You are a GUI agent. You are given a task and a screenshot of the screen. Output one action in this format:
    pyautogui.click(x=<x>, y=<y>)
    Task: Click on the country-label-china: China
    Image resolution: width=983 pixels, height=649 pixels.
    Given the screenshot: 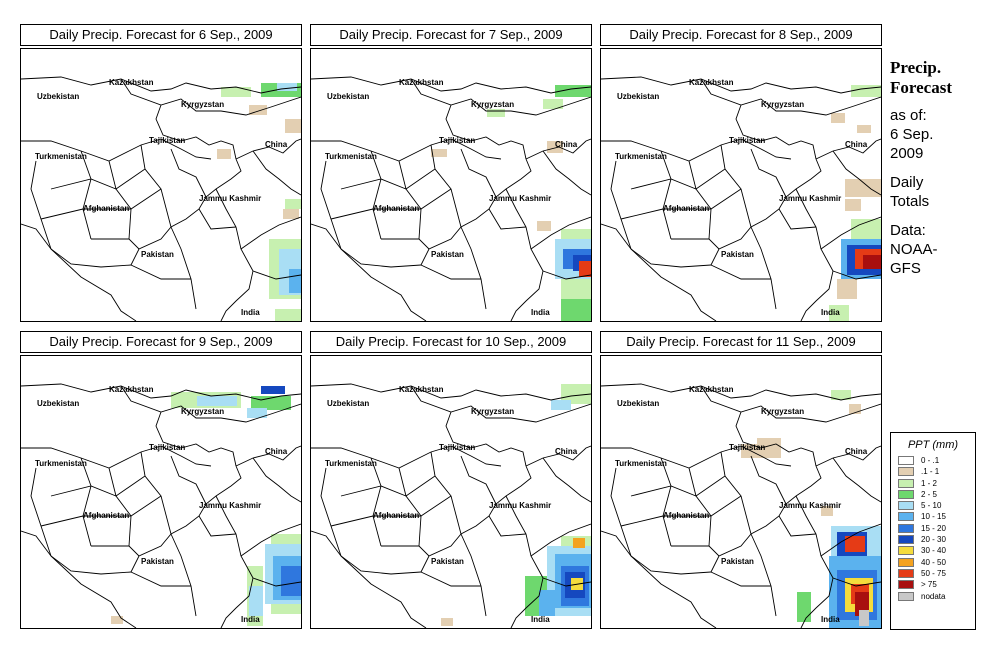 What is the action you would take?
    pyautogui.click(x=856, y=144)
    